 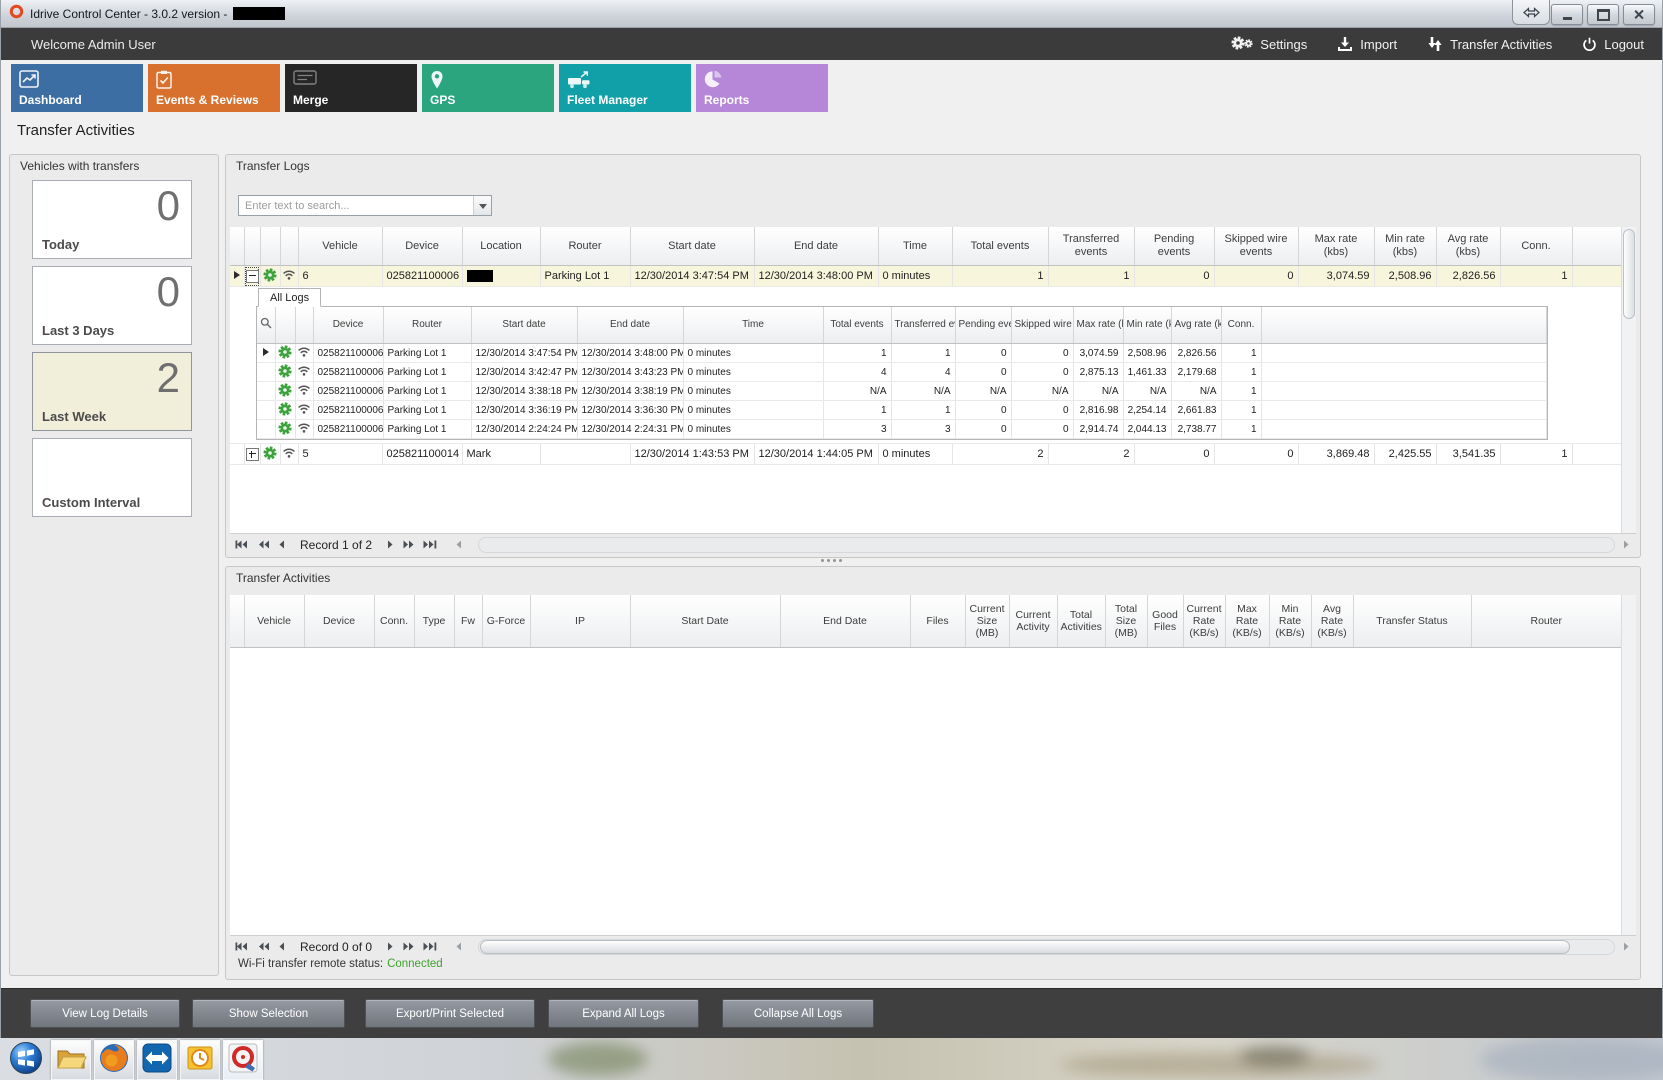 What do you see at coordinates (266, 325) in the screenshot?
I see `grid-search-header` at bounding box center [266, 325].